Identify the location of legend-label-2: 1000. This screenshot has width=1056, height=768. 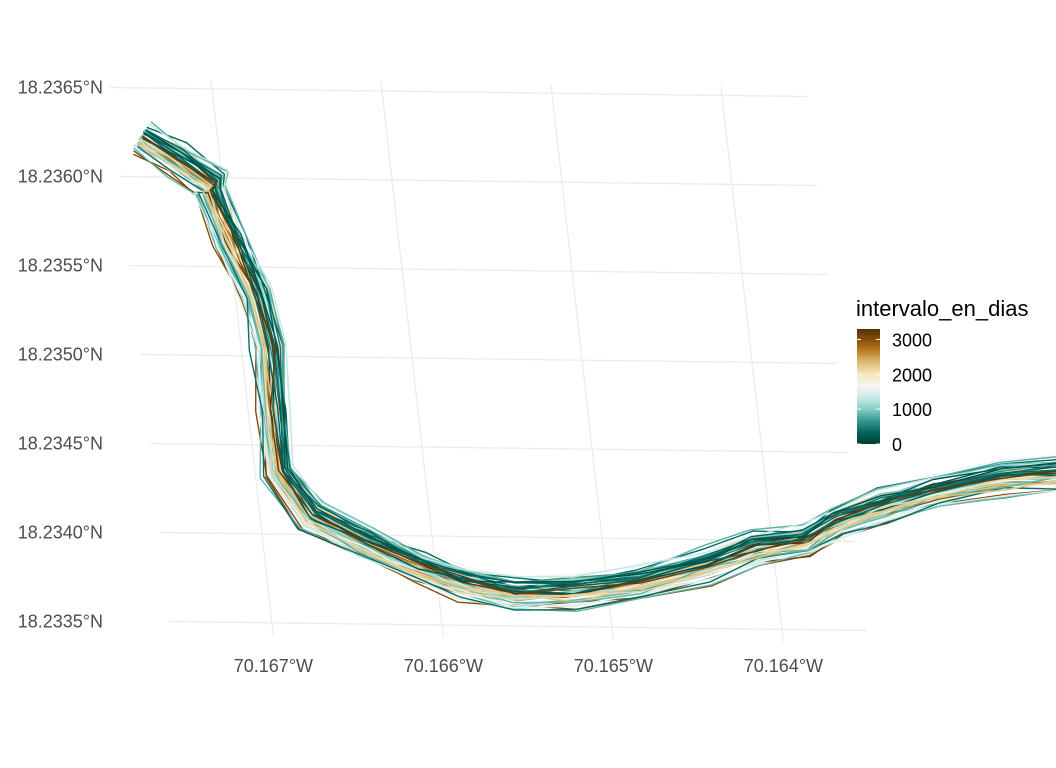
(912, 410).